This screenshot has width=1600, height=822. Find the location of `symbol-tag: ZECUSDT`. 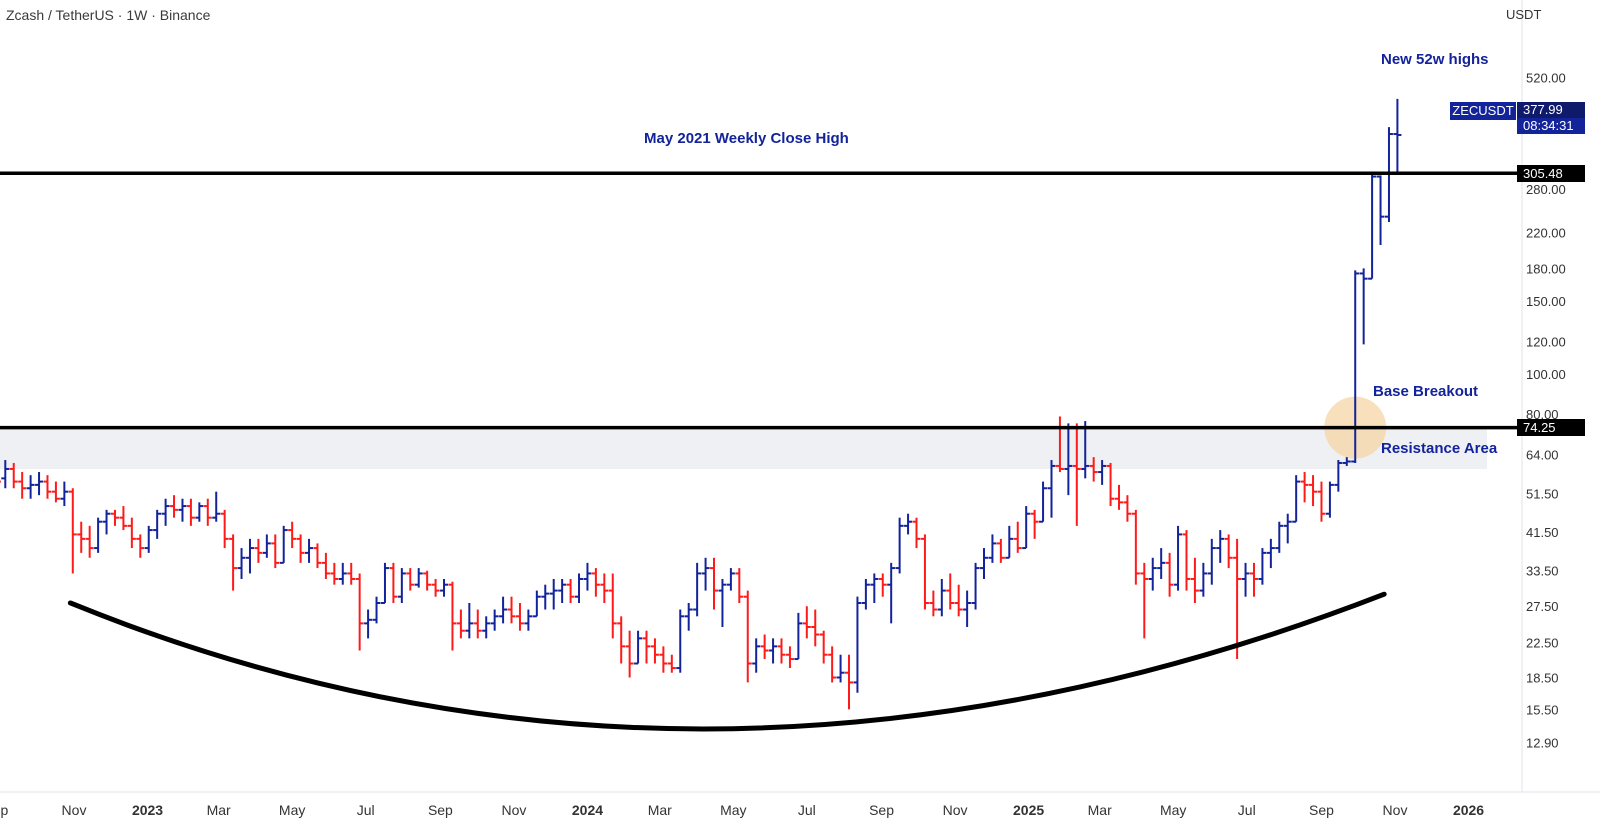

symbol-tag: ZECUSDT is located at coordinates (1483, 111).